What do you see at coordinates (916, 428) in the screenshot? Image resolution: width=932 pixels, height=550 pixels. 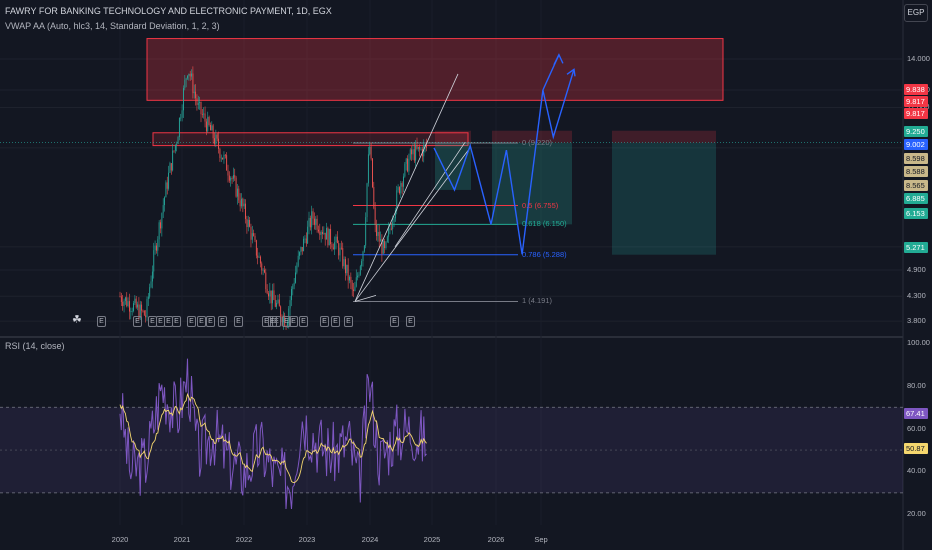 I see `rsi-tick-label: 60.00` at bounding box center [916, 428].